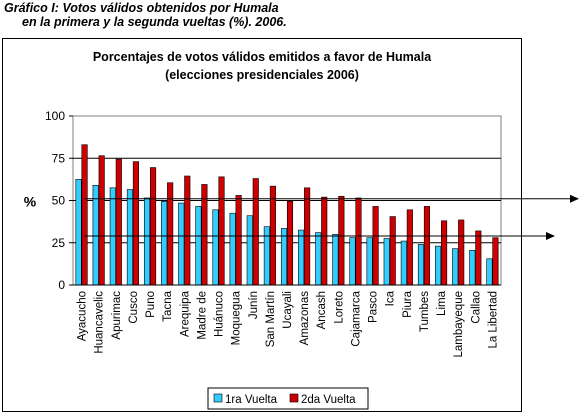 This screenshot has height=417, width=581. I want to click on x-tick-label: Junín, so click(254, 305).